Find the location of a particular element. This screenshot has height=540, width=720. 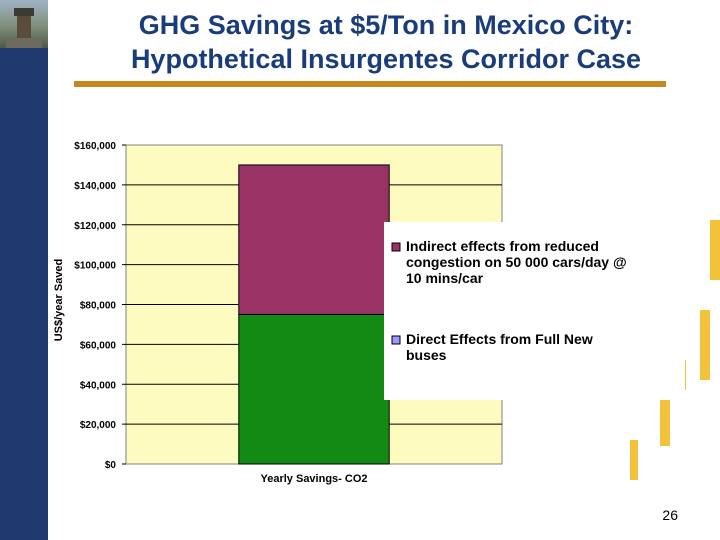

temple-photo is located at coordinates (24, 24).